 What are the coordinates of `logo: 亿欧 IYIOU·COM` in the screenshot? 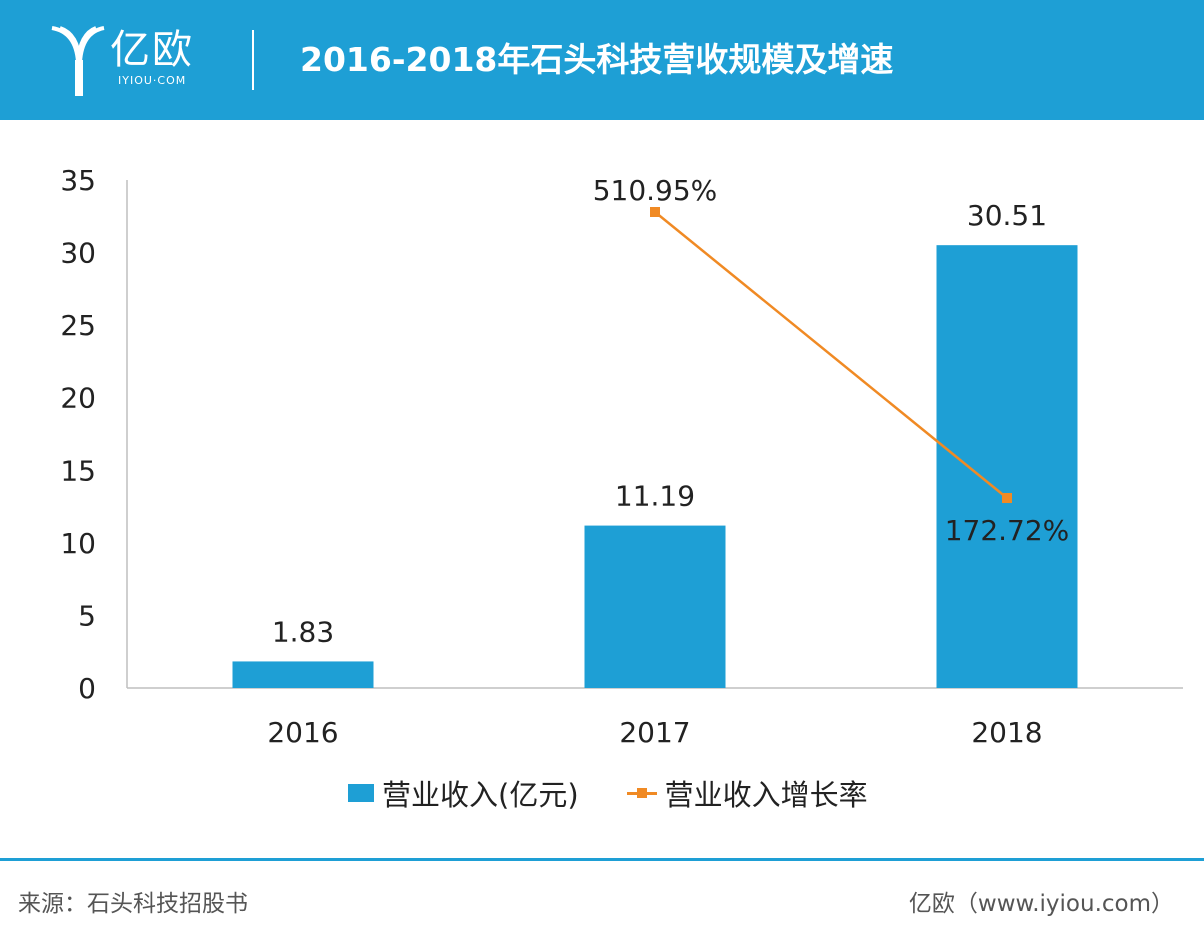 It's located at (133, 60).